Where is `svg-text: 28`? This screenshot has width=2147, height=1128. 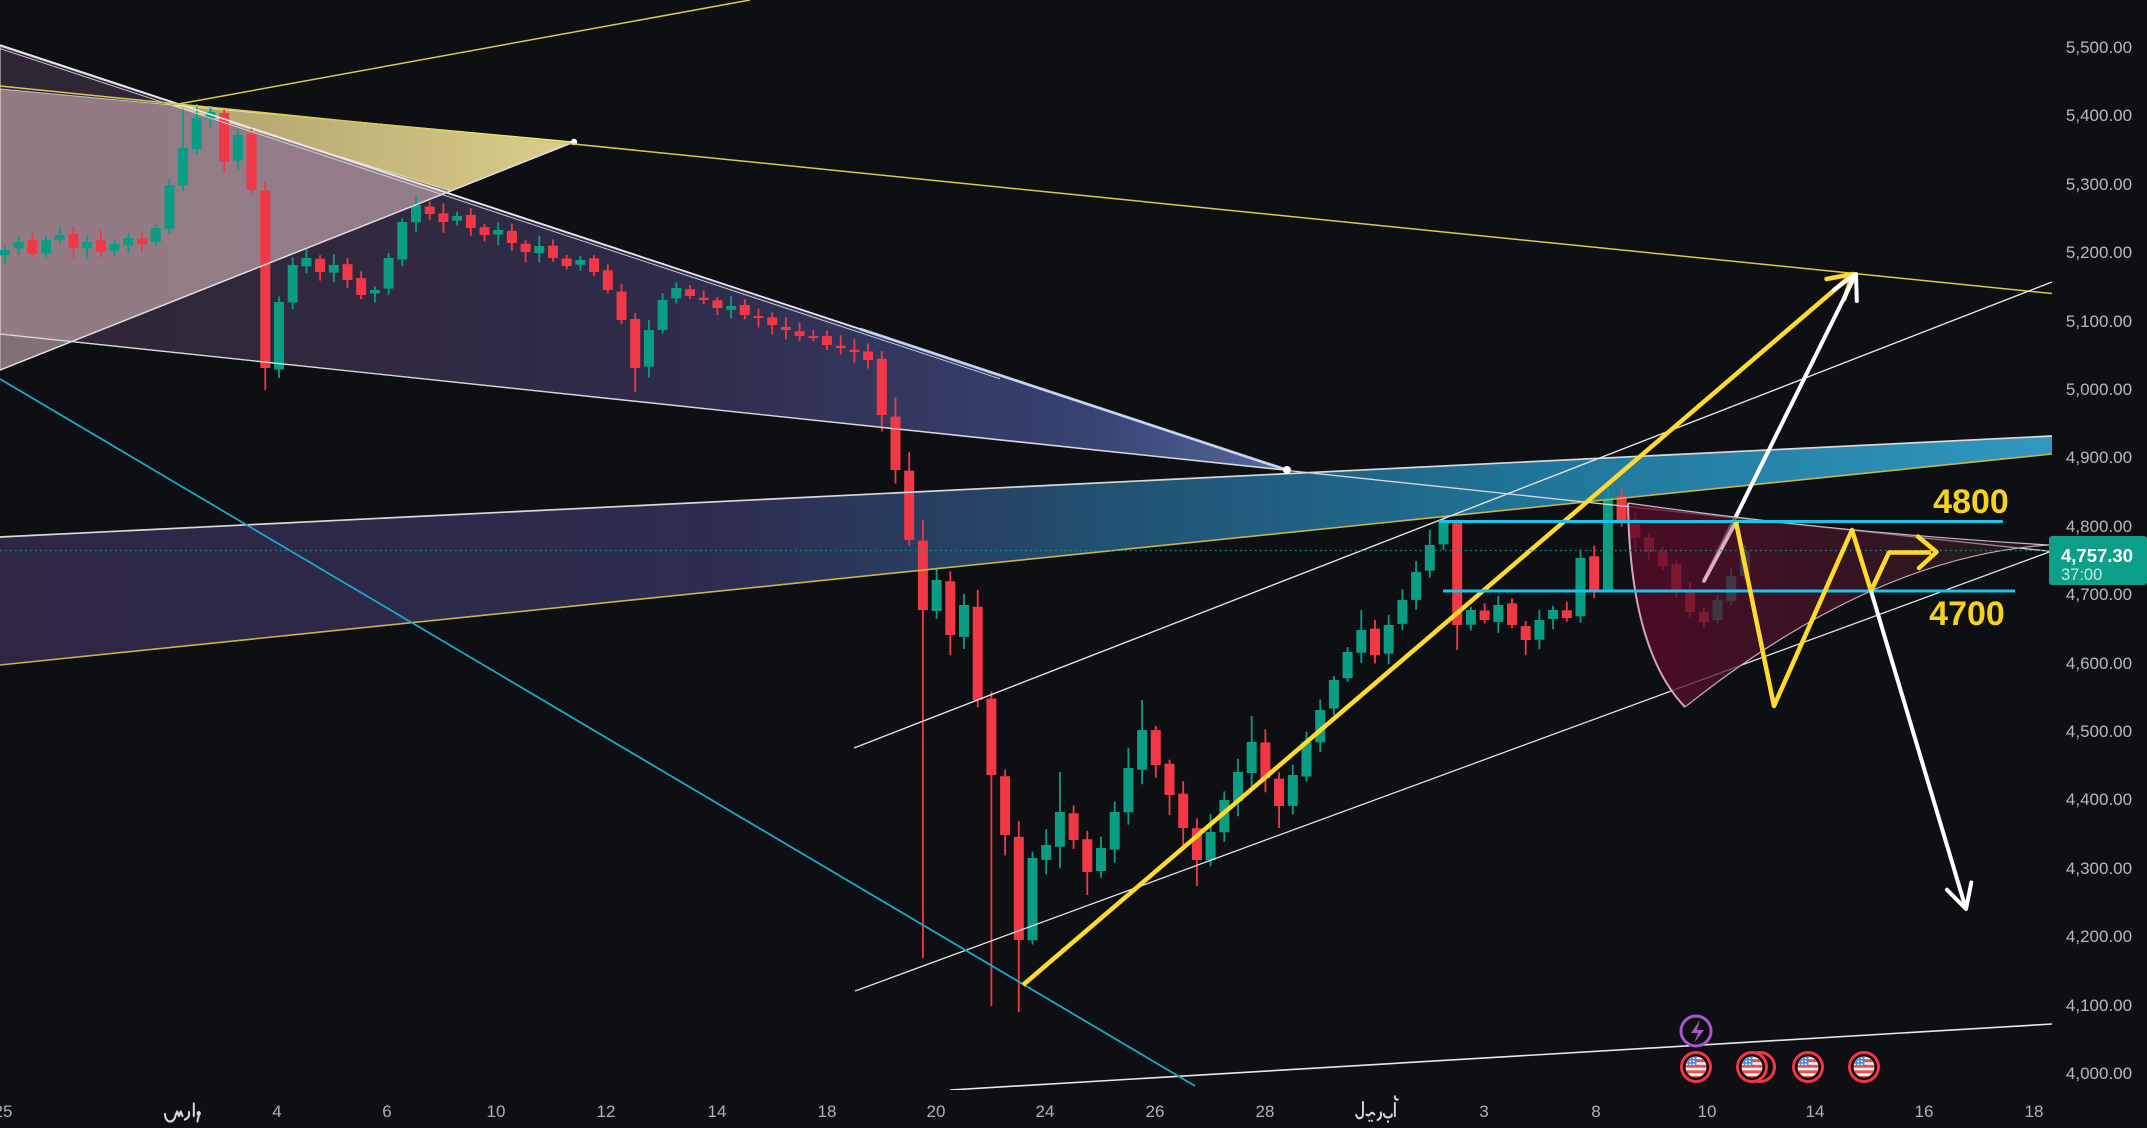
svg-text: 28 is located at coordinates (1265, 1111).